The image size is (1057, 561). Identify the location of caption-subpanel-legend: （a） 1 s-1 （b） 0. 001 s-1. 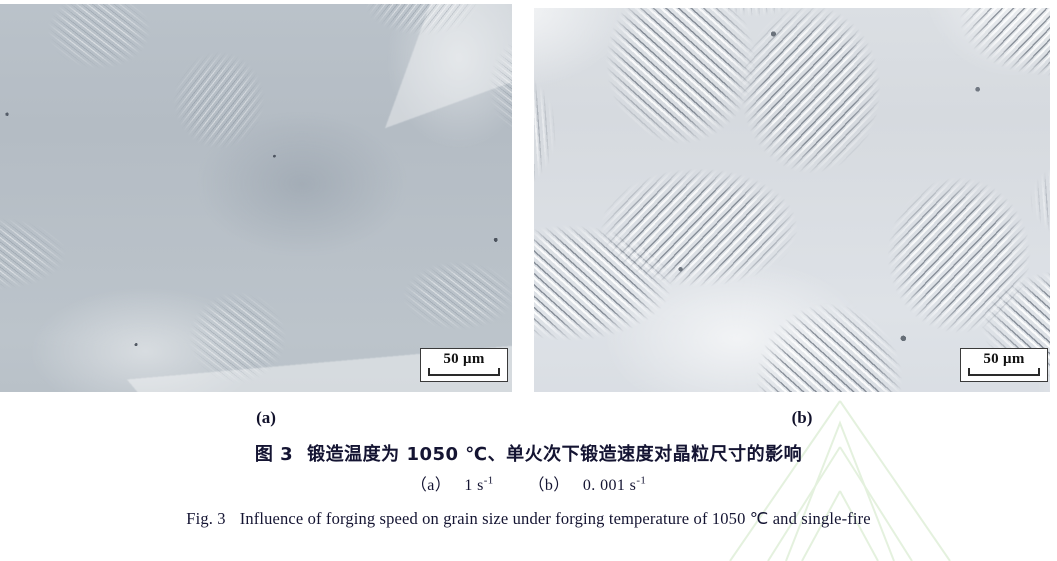
(528, 486).